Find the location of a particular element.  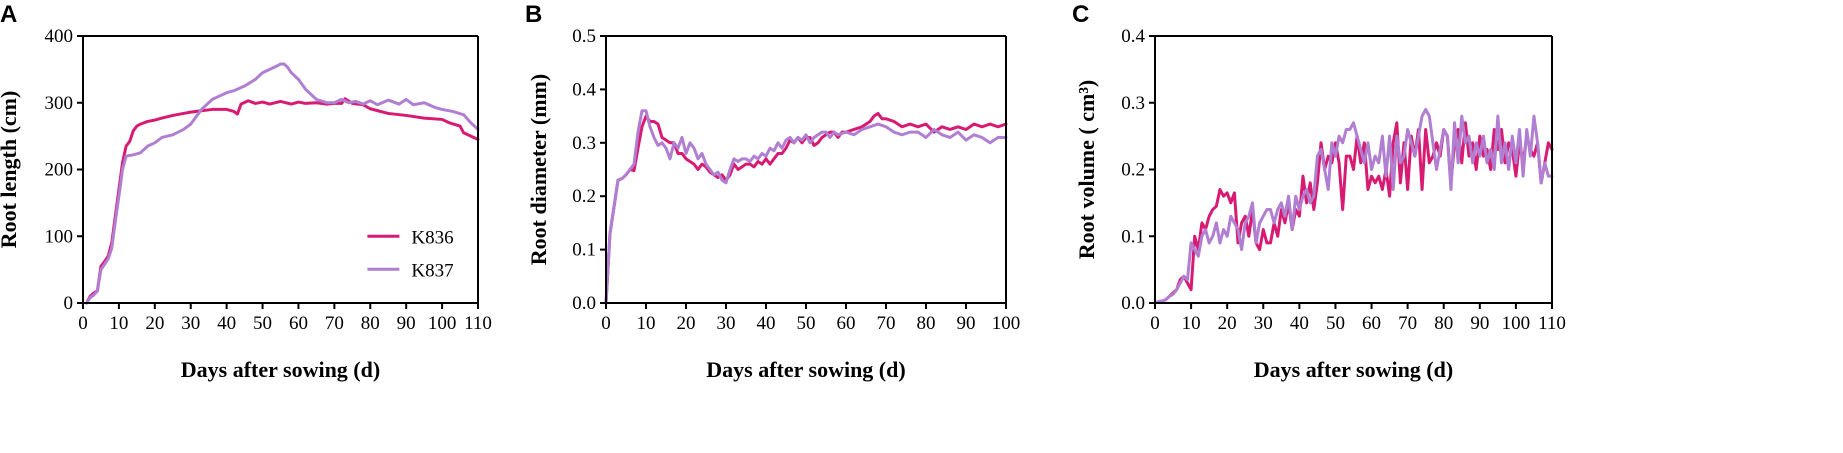

panel-label: B is located at coordinates (533, 14).